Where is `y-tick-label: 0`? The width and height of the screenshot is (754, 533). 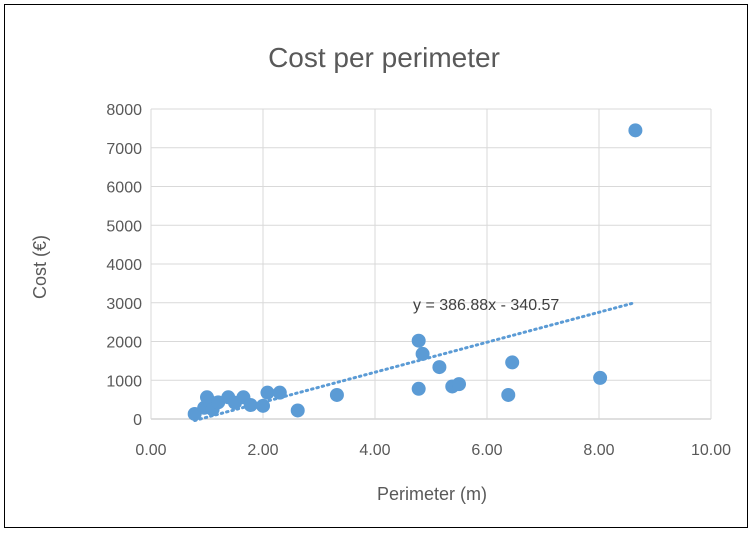
y-tick-label: 0 is located at coordinates (137, 420).